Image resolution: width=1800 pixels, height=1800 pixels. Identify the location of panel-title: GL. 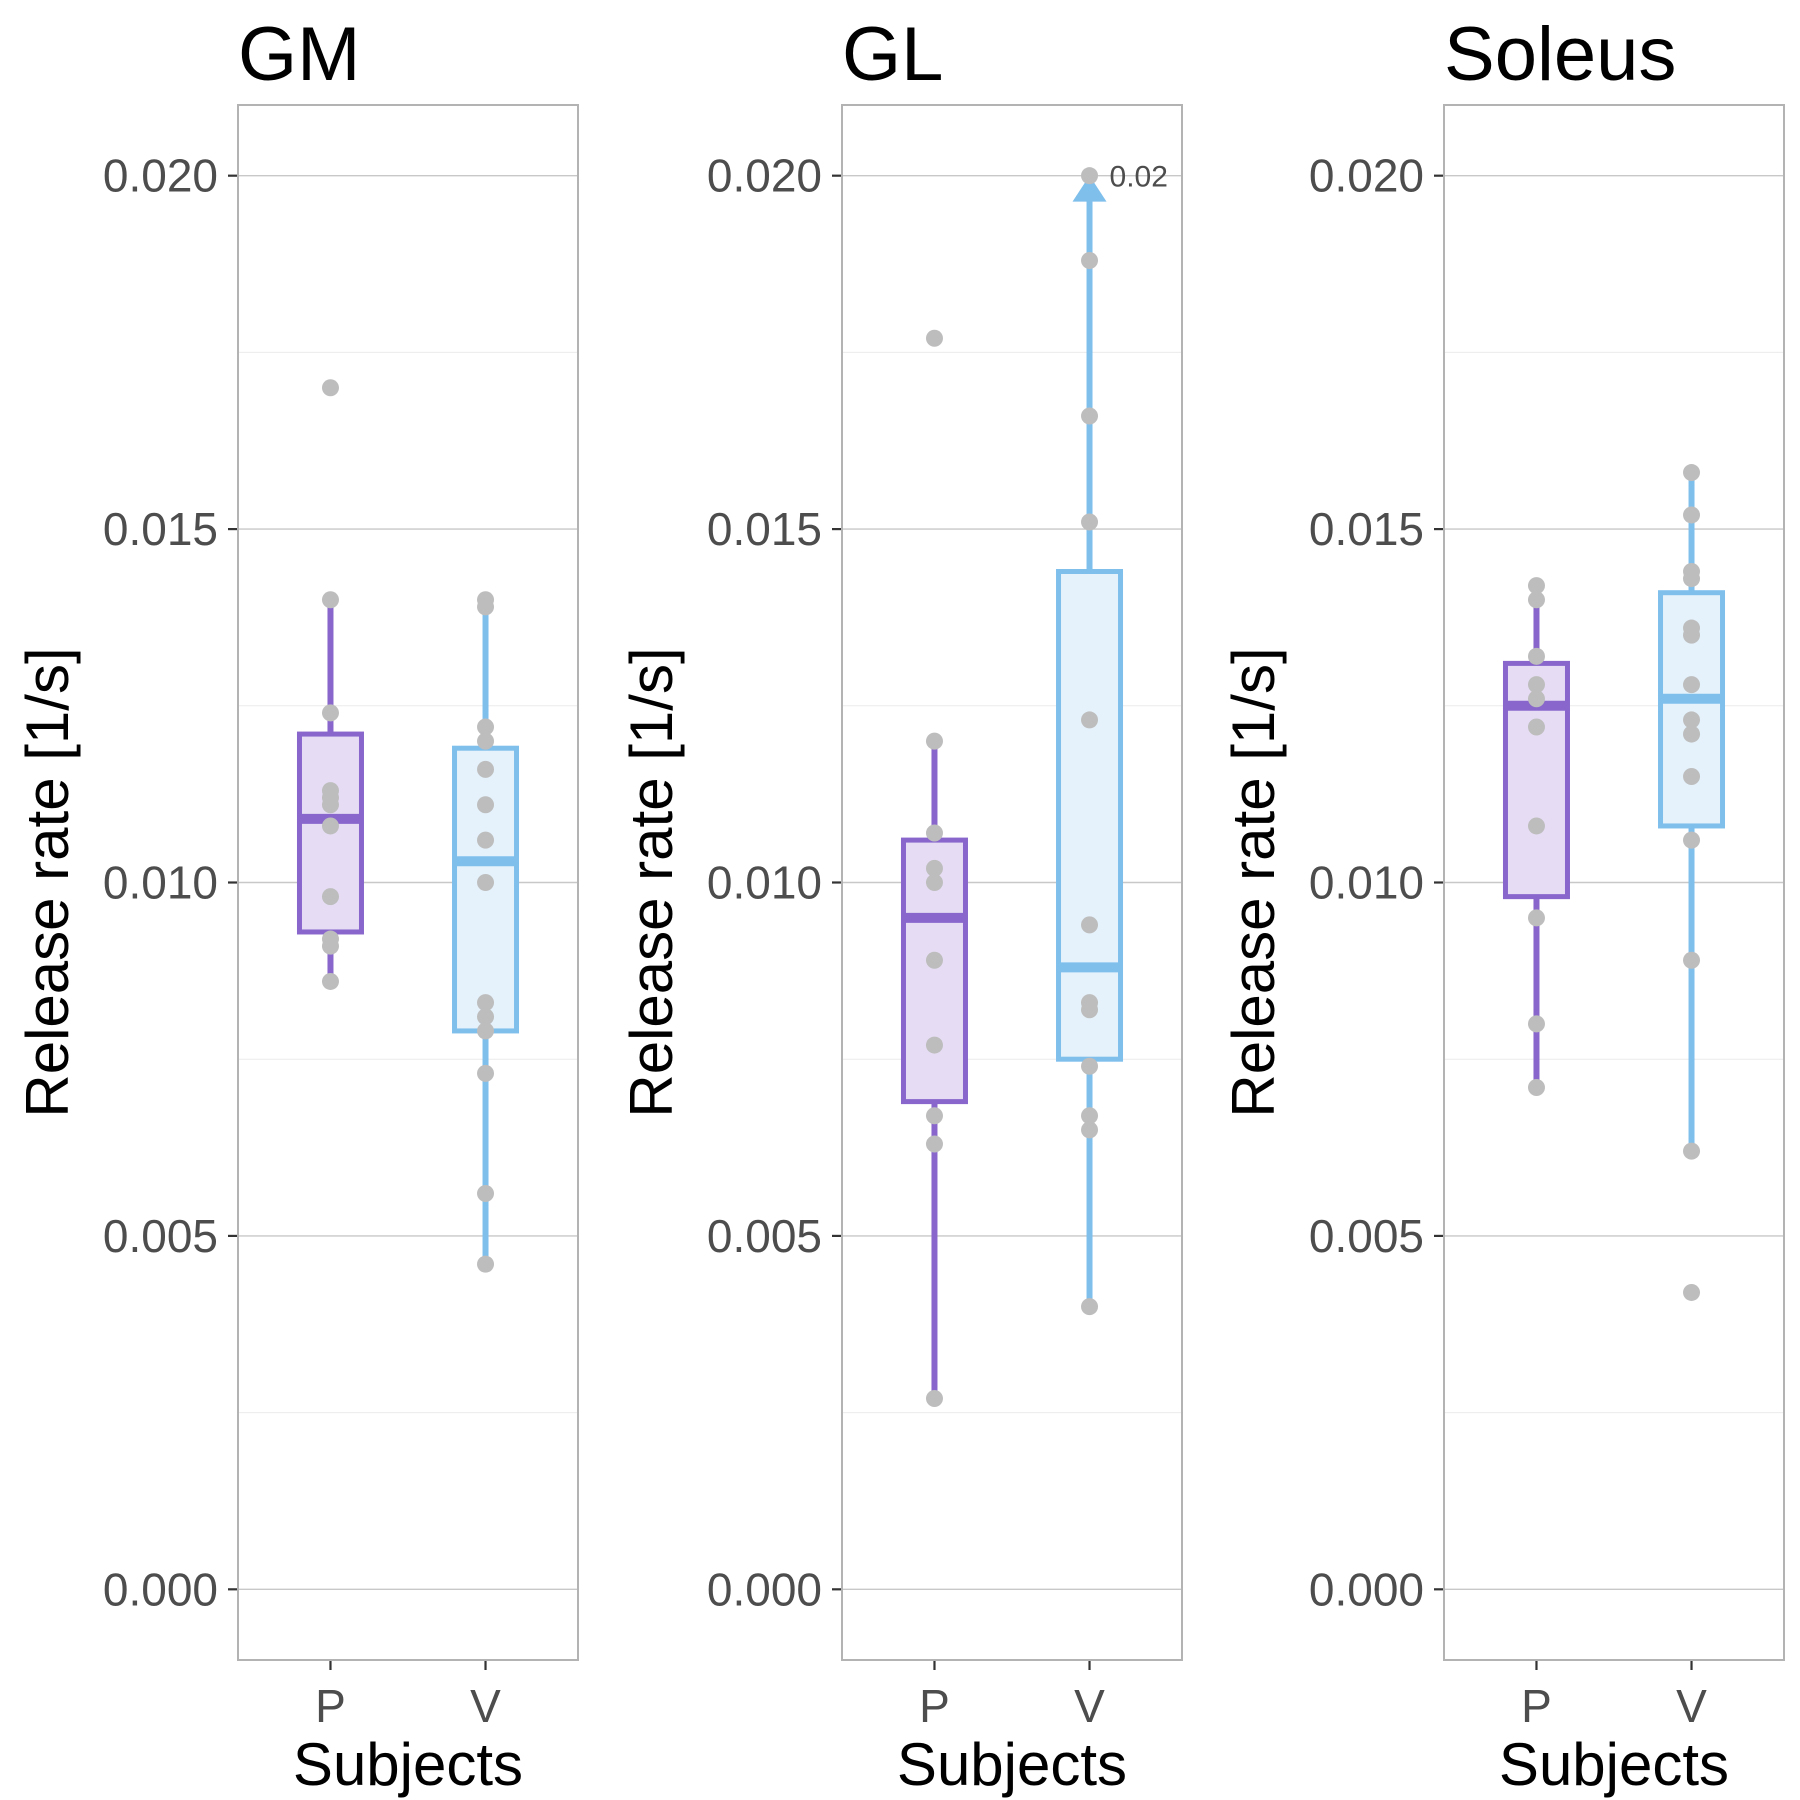
(892, 54).